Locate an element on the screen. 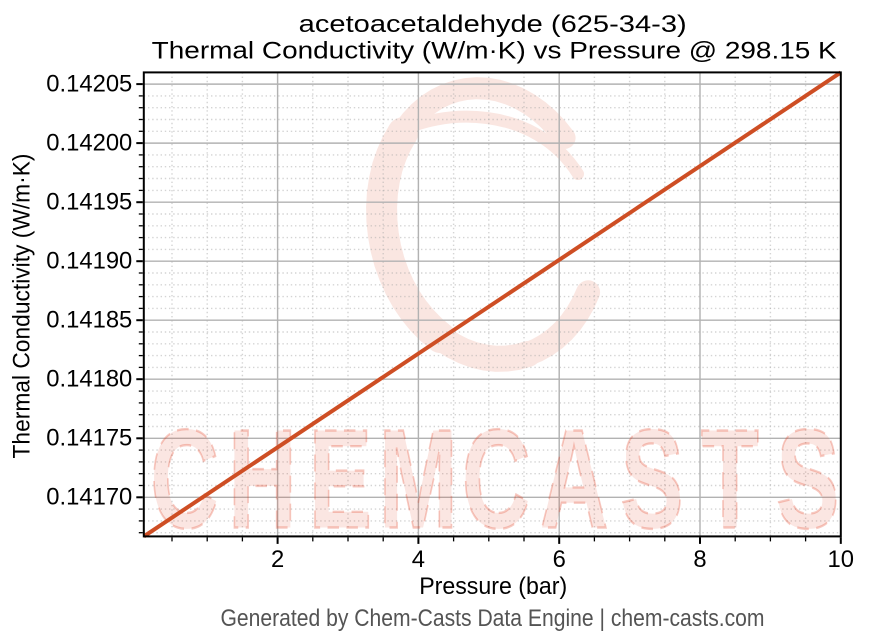  svg-text: 0.14175 is located at coordinates (89, 438).